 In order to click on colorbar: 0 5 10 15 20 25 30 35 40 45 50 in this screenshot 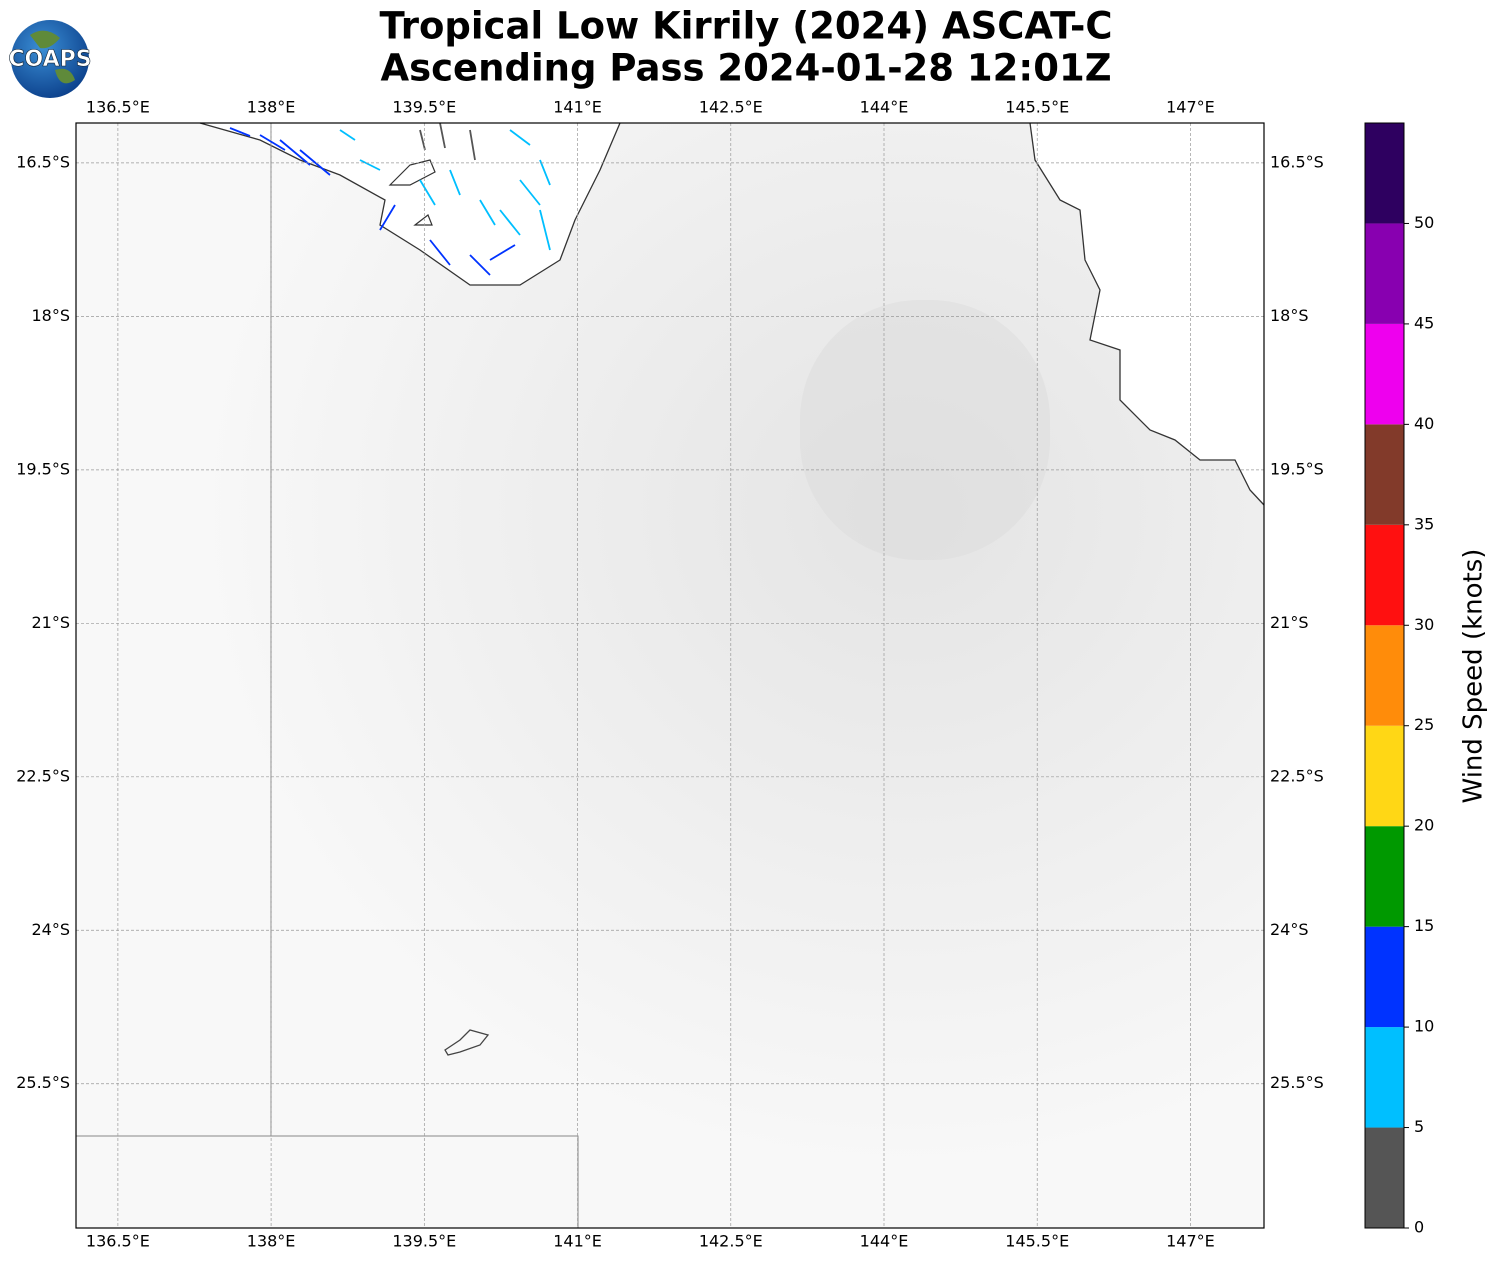, I will do `click(1399, 679)`.